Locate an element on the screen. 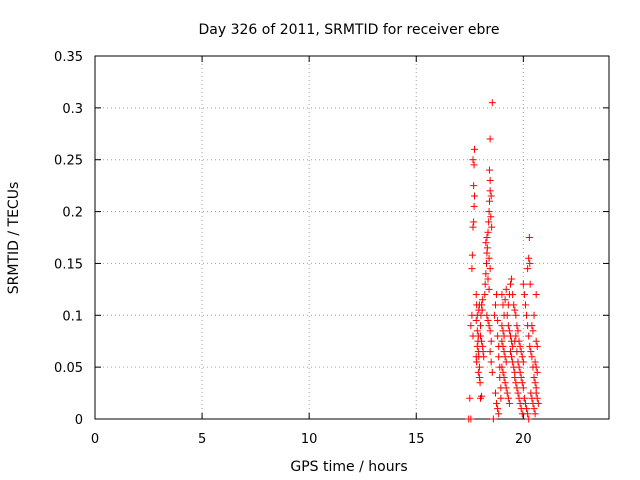  y-tick-label: 0.05 is located at coordinates (68, 368).